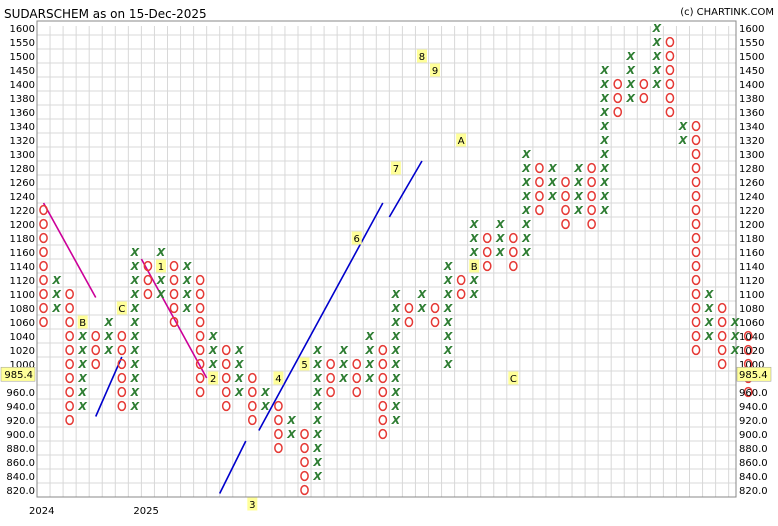  Describe the element at coordinates (22, 239) in the screenshot. I see `y-tick-label-left: 1180` at that location.